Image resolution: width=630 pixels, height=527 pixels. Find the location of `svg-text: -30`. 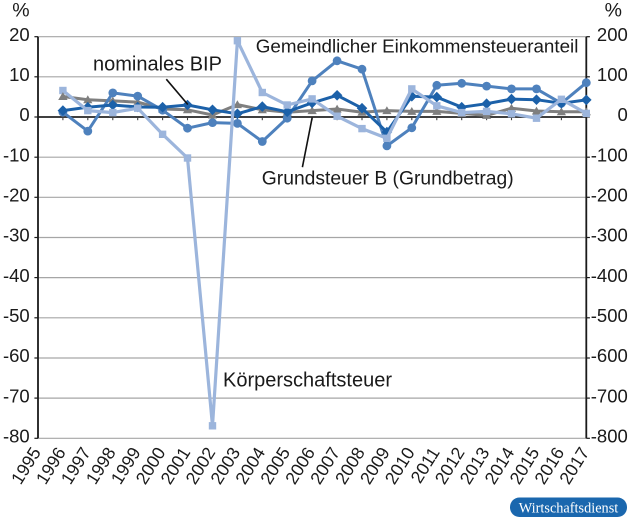

svg-text: -30 is located at coordinates (16, 235).